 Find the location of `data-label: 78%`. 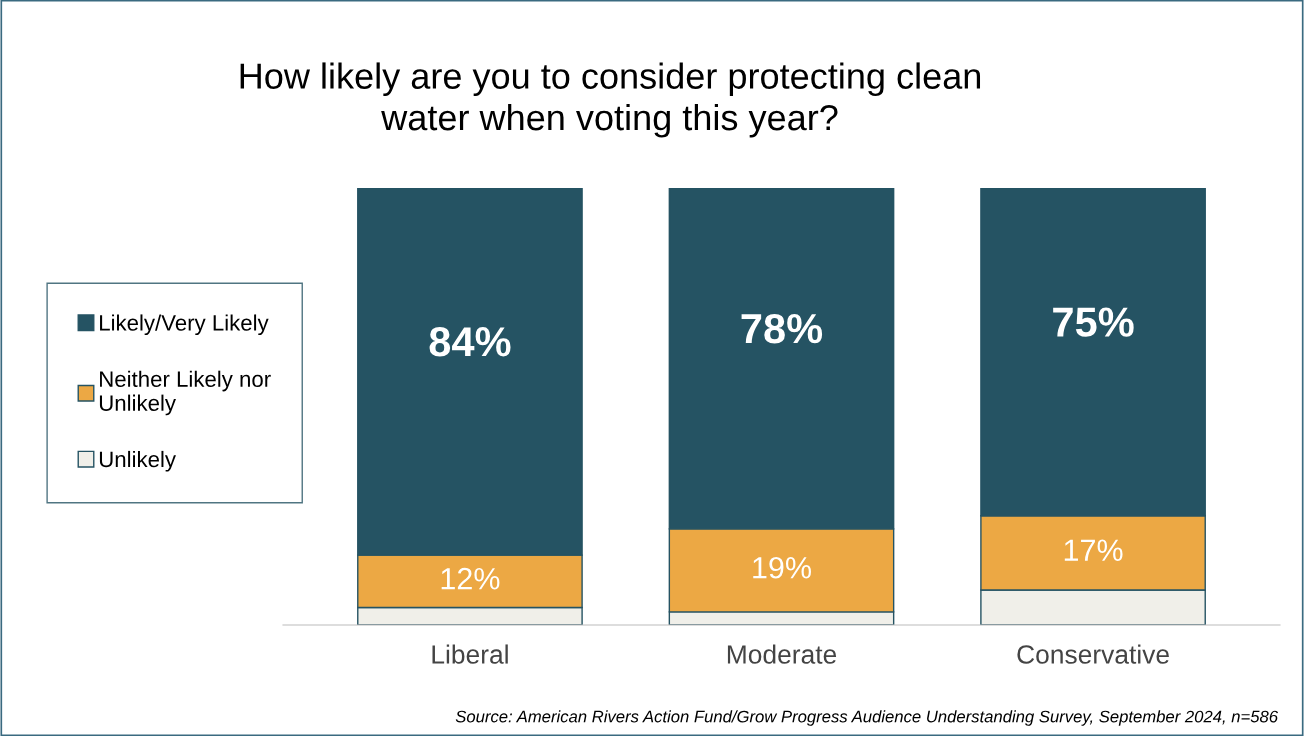

data-label: 78% is located at coordinates (782, 328).